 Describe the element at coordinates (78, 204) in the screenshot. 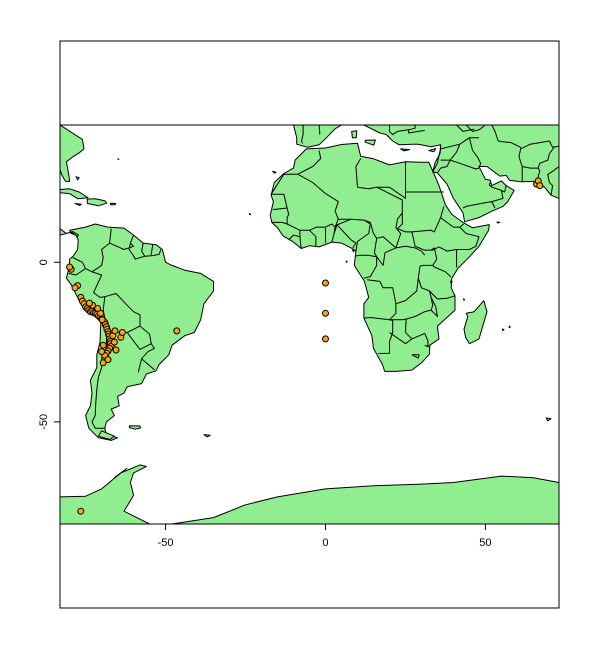

I see `land-jamaica` at that location.